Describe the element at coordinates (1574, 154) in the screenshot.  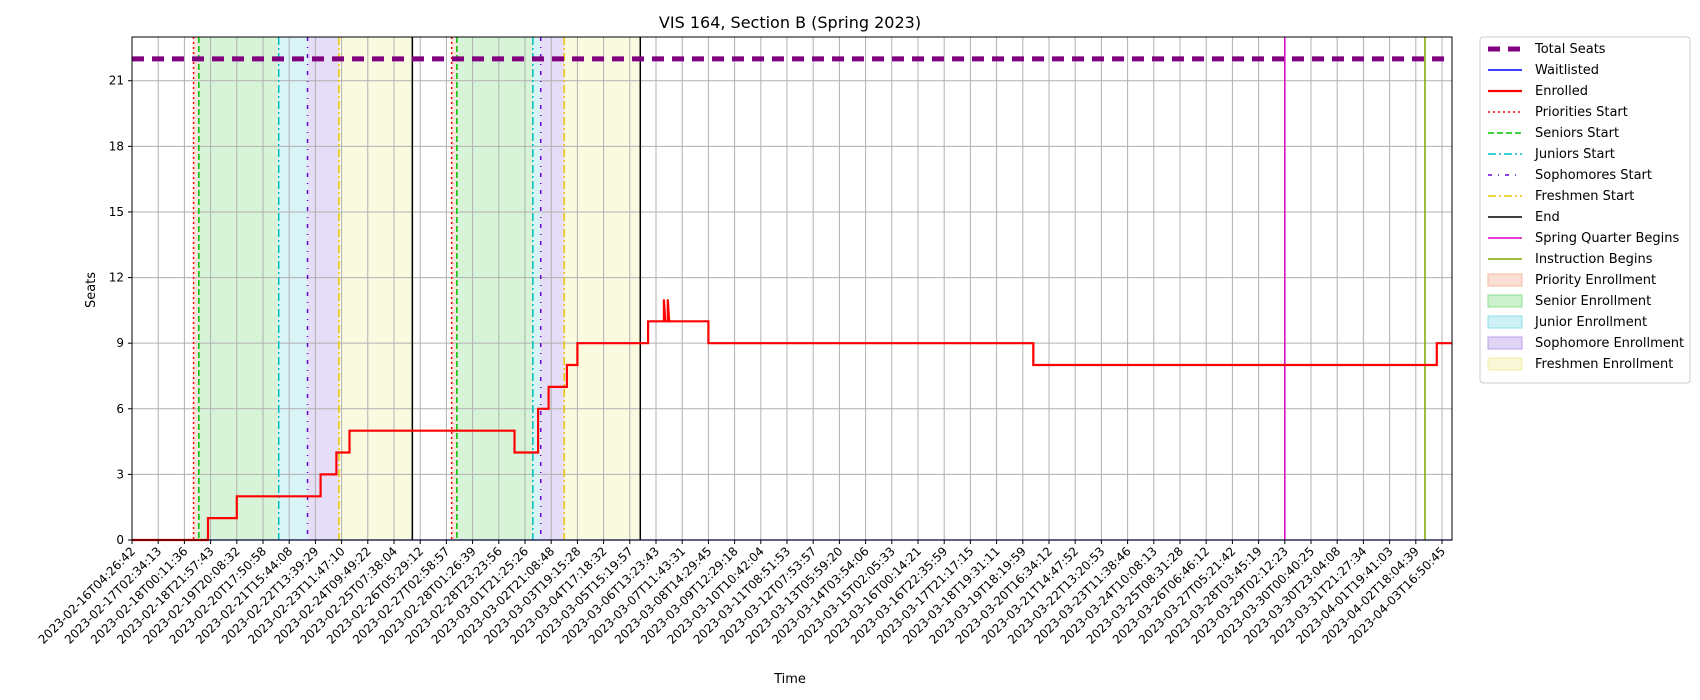
I see `legend-label: Juniors Start` at that location.